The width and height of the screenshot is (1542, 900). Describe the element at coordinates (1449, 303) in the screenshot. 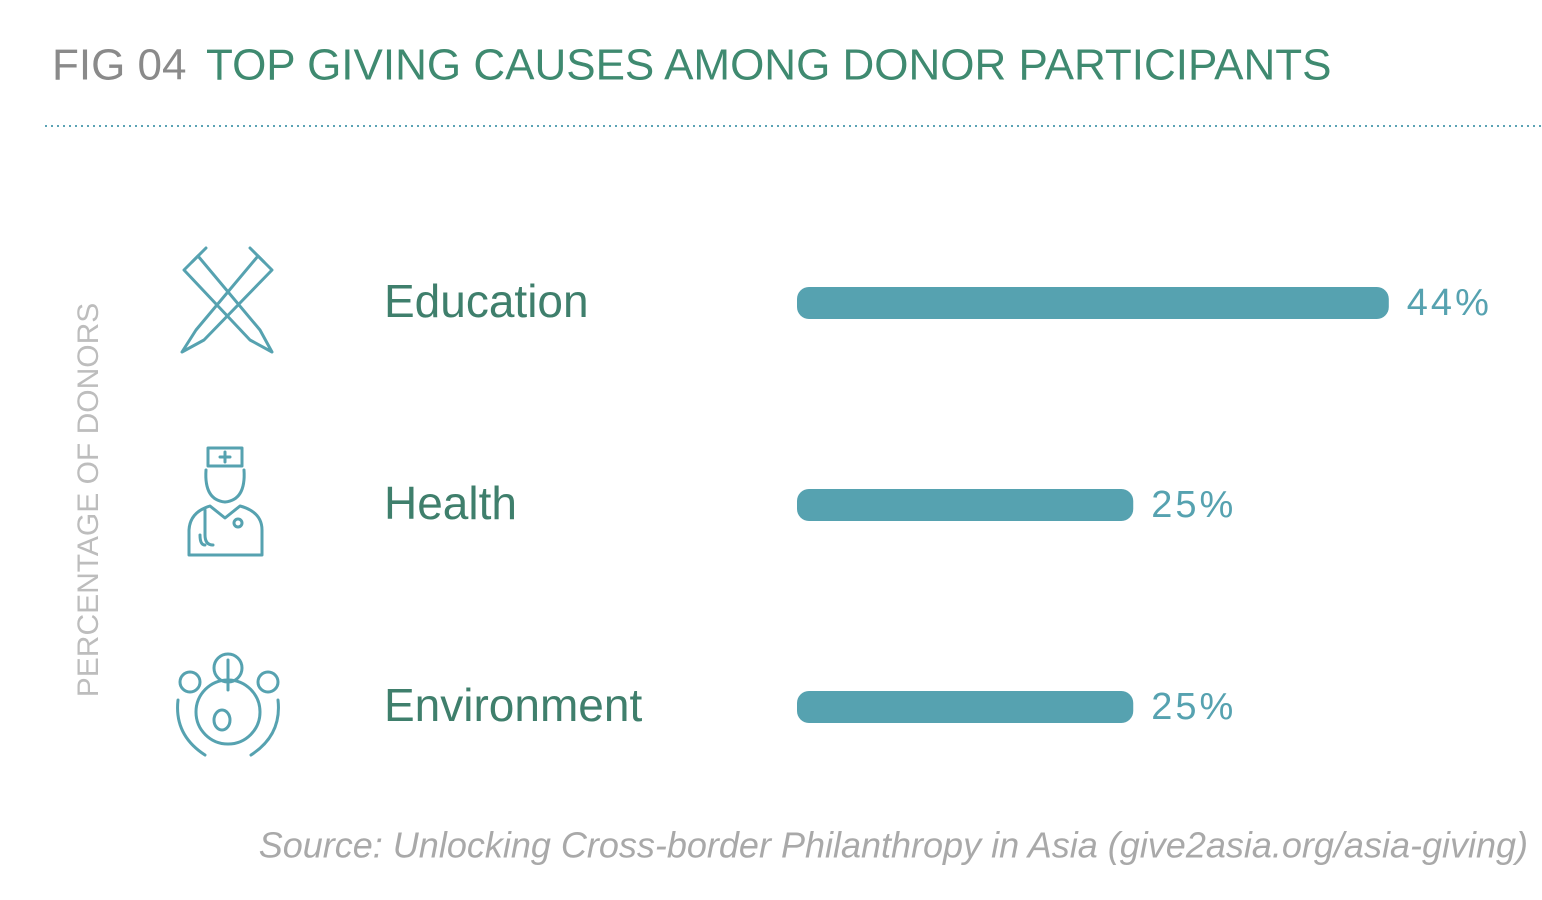

I see `value-label: 44%` at that location.